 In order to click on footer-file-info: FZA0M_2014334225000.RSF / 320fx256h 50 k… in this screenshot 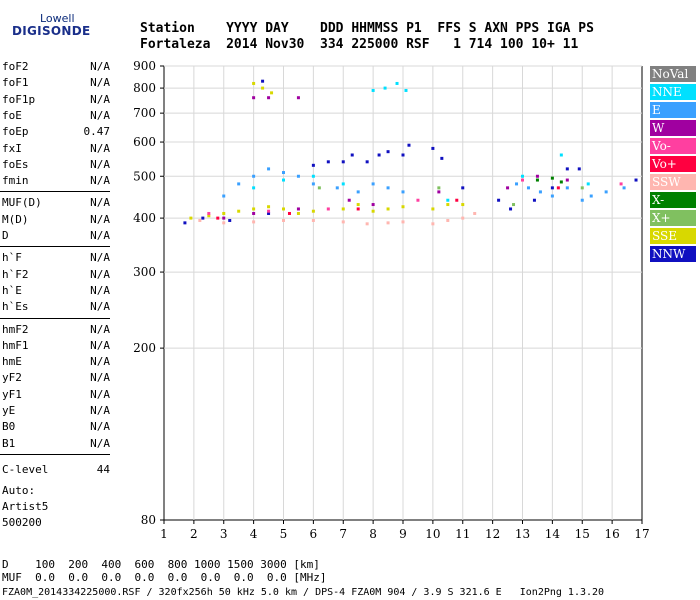, I will do `click(303, 592)`.